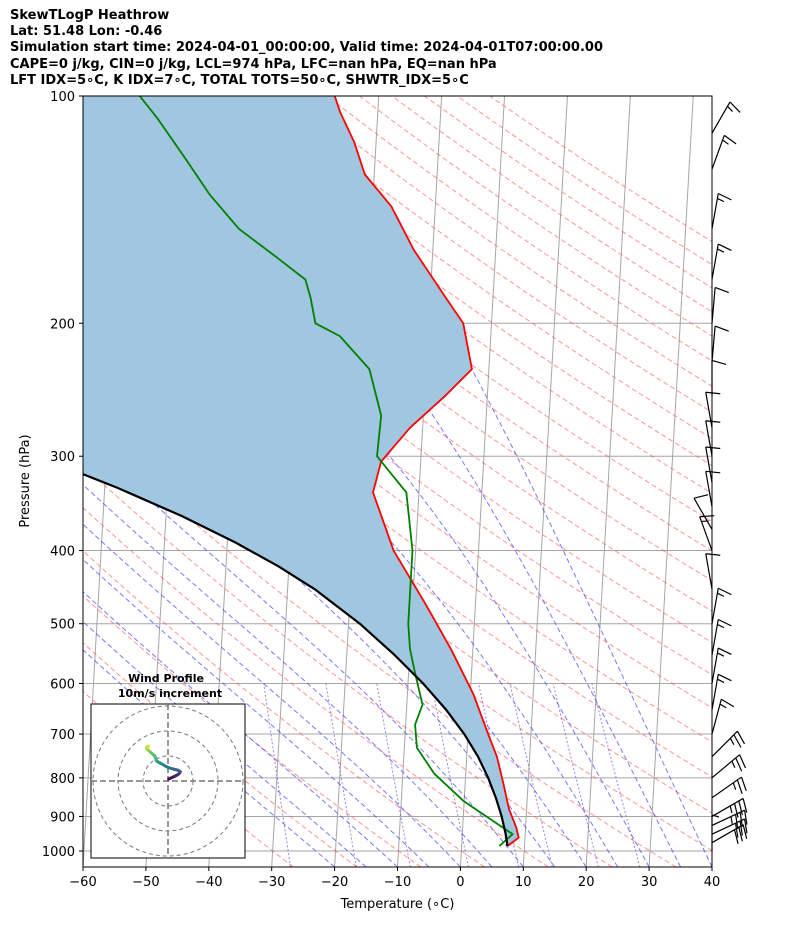 Image resolution: width=794 pixels, height=937 pixels. Describe the element at coordinates (90, 15) in the screenshot. I see `header-title: SkewTLogP Heathrow` at that location.